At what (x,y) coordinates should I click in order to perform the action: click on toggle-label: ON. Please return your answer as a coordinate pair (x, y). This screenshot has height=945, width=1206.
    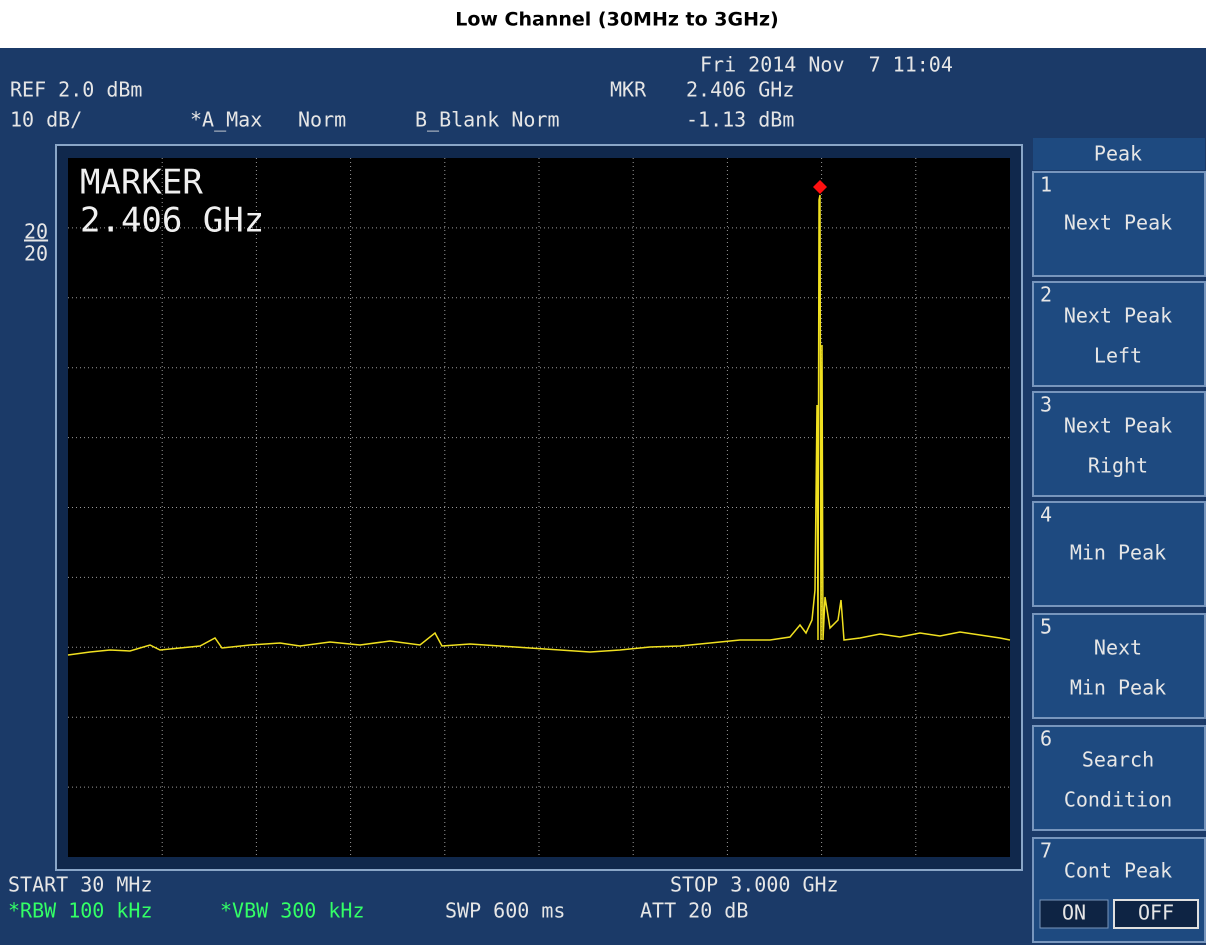
    Looking at the image, I should click on (1074, 913).